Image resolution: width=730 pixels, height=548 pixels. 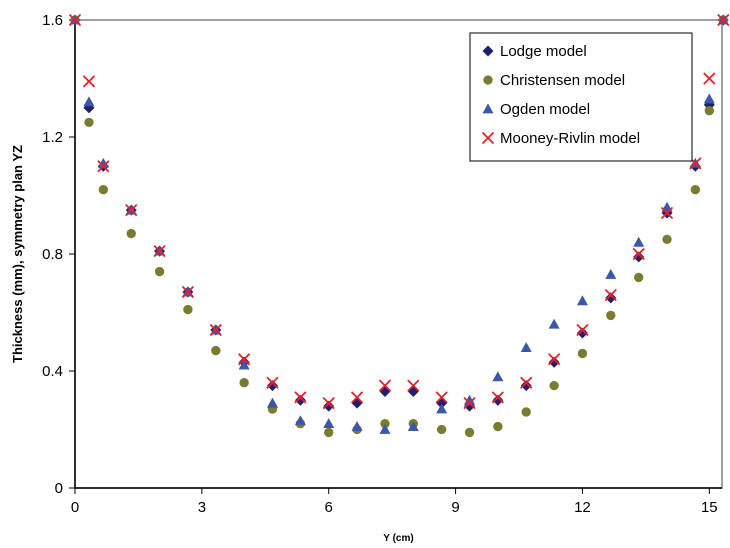 I want to click on legend-label: Mooney-Rivlin model, so click(x=570, y=138).